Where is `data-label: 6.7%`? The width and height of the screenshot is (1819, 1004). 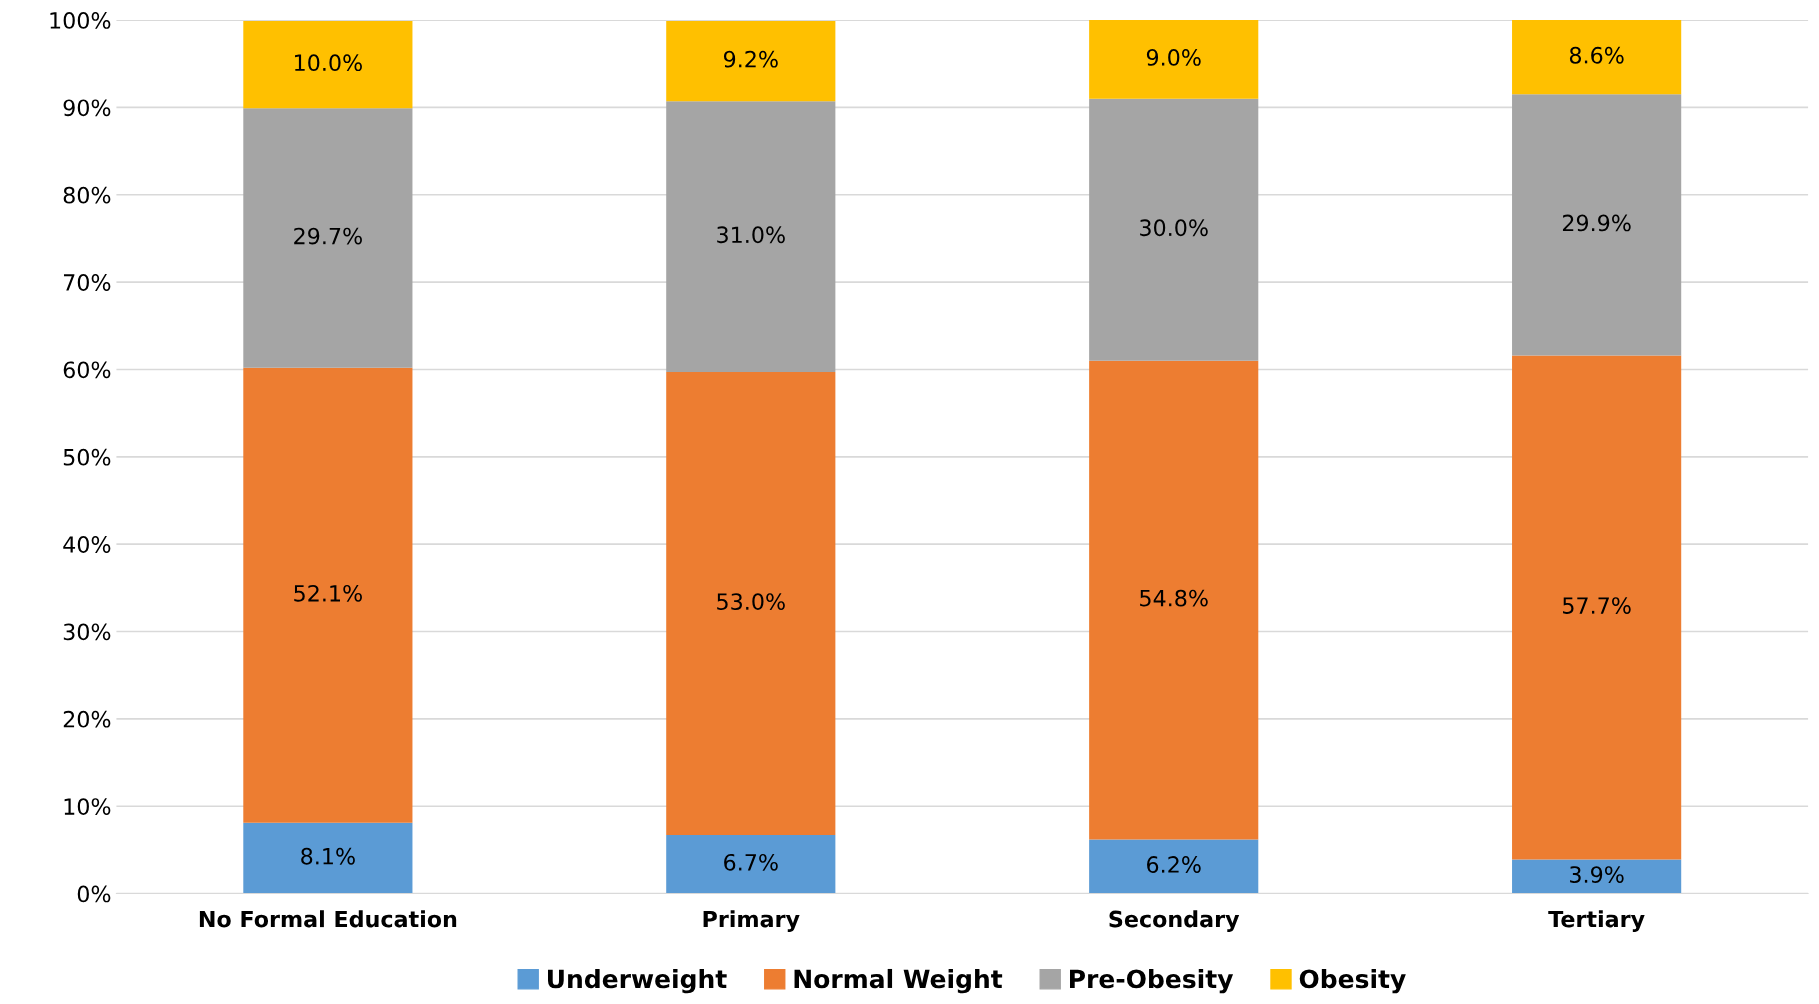 data-label: 6.7% is located at coordinates (751, 862).